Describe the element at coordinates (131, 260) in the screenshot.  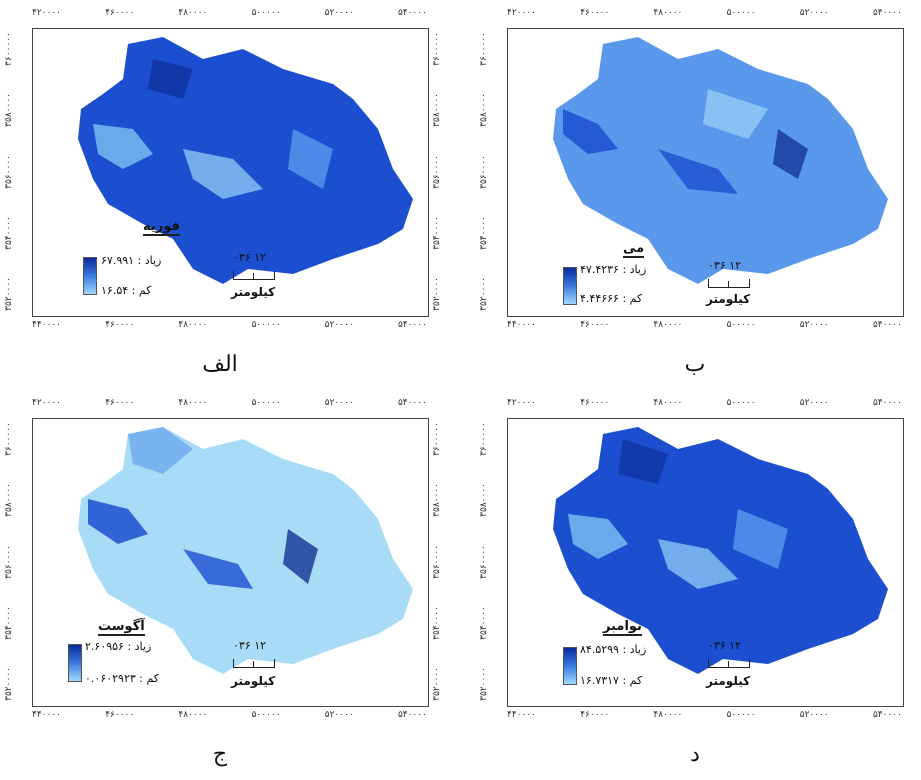
I see `legend-high: زیاد : ۶۷.۹۹۱` at that location.